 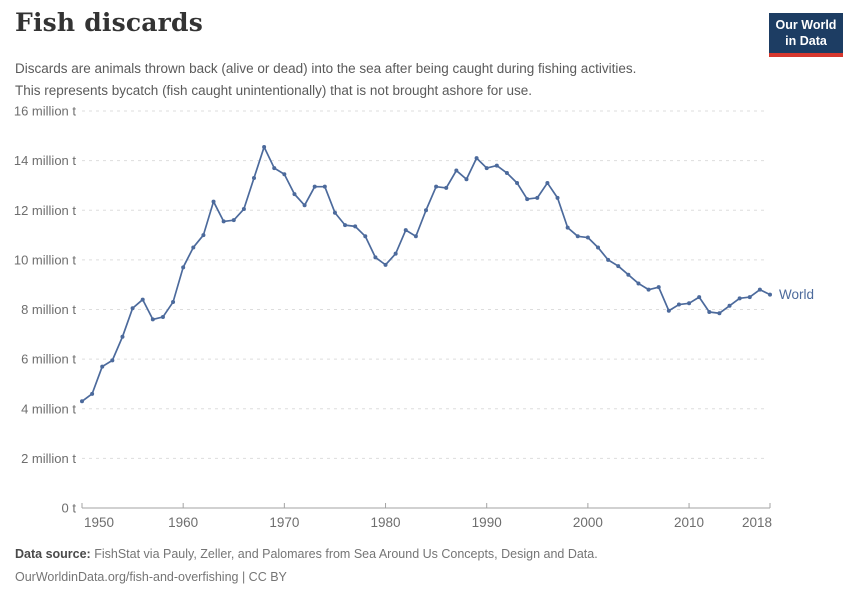 What do you see at coordinates (45, 160) in the screenshot?
I see `y-tick-label: 14 million t` at bounding box center [45, 160].